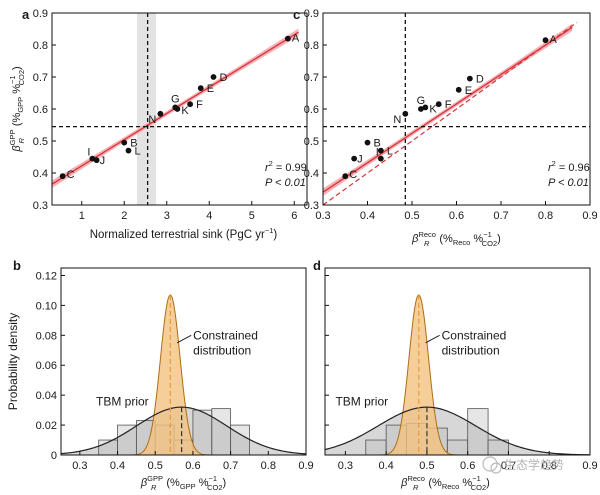 The image size is (600, 495). Describe the element at coordinates (147, 109) in the screenshot. I see `uncertainty-band` at that location.